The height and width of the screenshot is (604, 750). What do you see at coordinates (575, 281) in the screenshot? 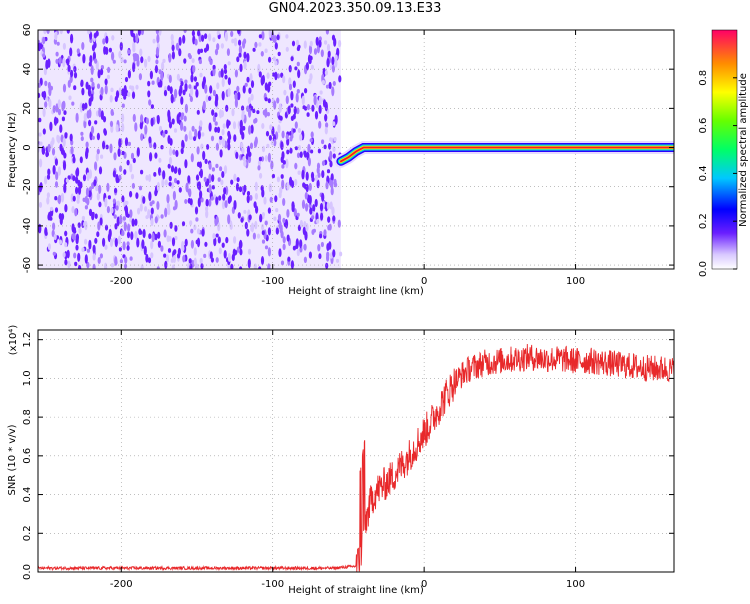
I see `spectrogram-x-tick-label-3: 100` at bounding box center [575, 281].